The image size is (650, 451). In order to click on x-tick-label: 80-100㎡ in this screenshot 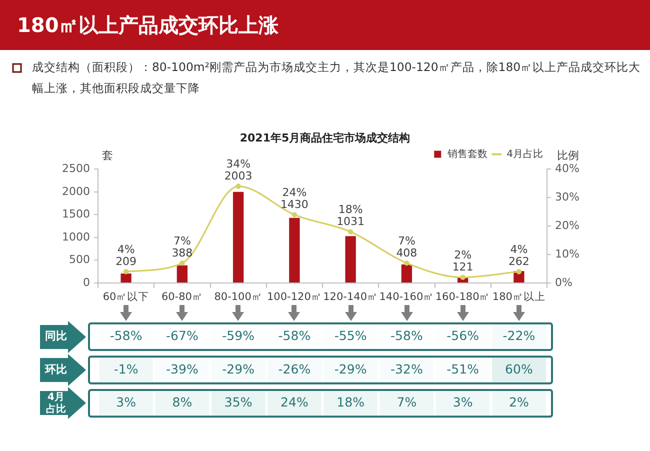, I will do `click(238, 297)`.